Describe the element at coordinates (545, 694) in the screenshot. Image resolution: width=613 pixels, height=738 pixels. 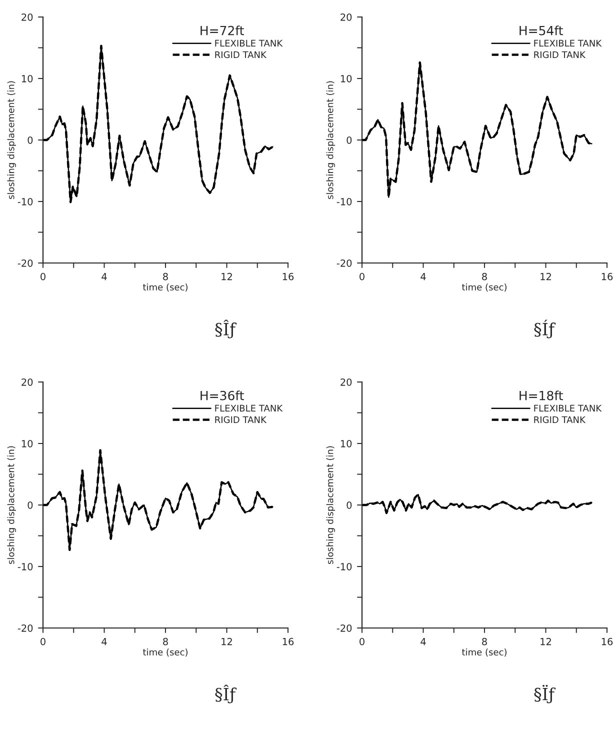
I see `text: §Ïƒ` at that location.